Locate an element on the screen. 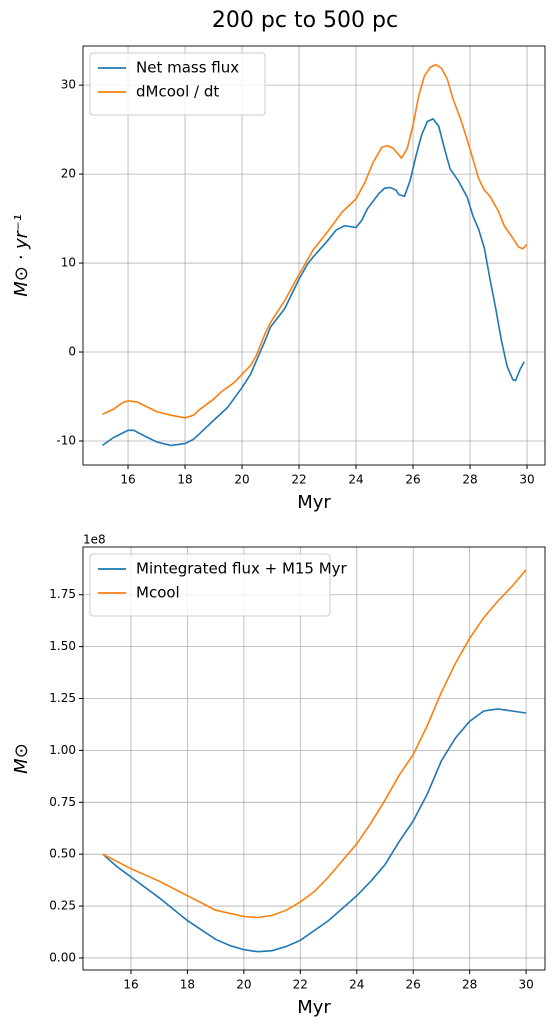 The height and width of the screenshot is (1029, 556). y-axis-label: M⊙ · yr⁻¹ is located at coordinates (21, 255).